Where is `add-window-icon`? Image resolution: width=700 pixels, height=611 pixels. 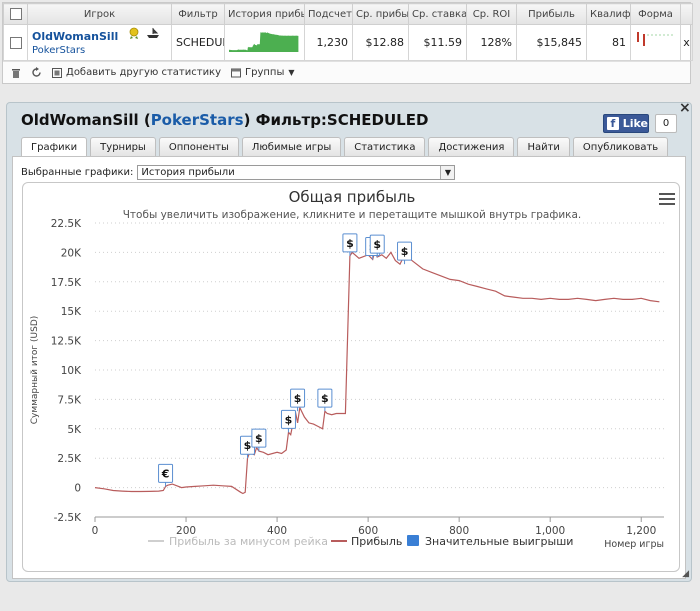 add-window-icon is located at coordinates (57, 72).